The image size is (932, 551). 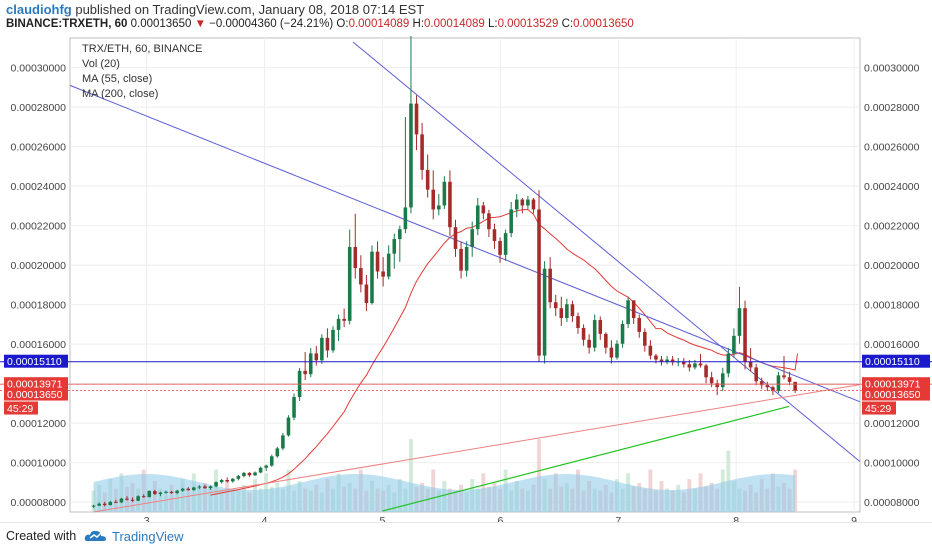 What do you see at coordinates (892, 187) in the screenshot?
I see `y-tick-label-right: 0.00024000` at bounding box center [892, 187].